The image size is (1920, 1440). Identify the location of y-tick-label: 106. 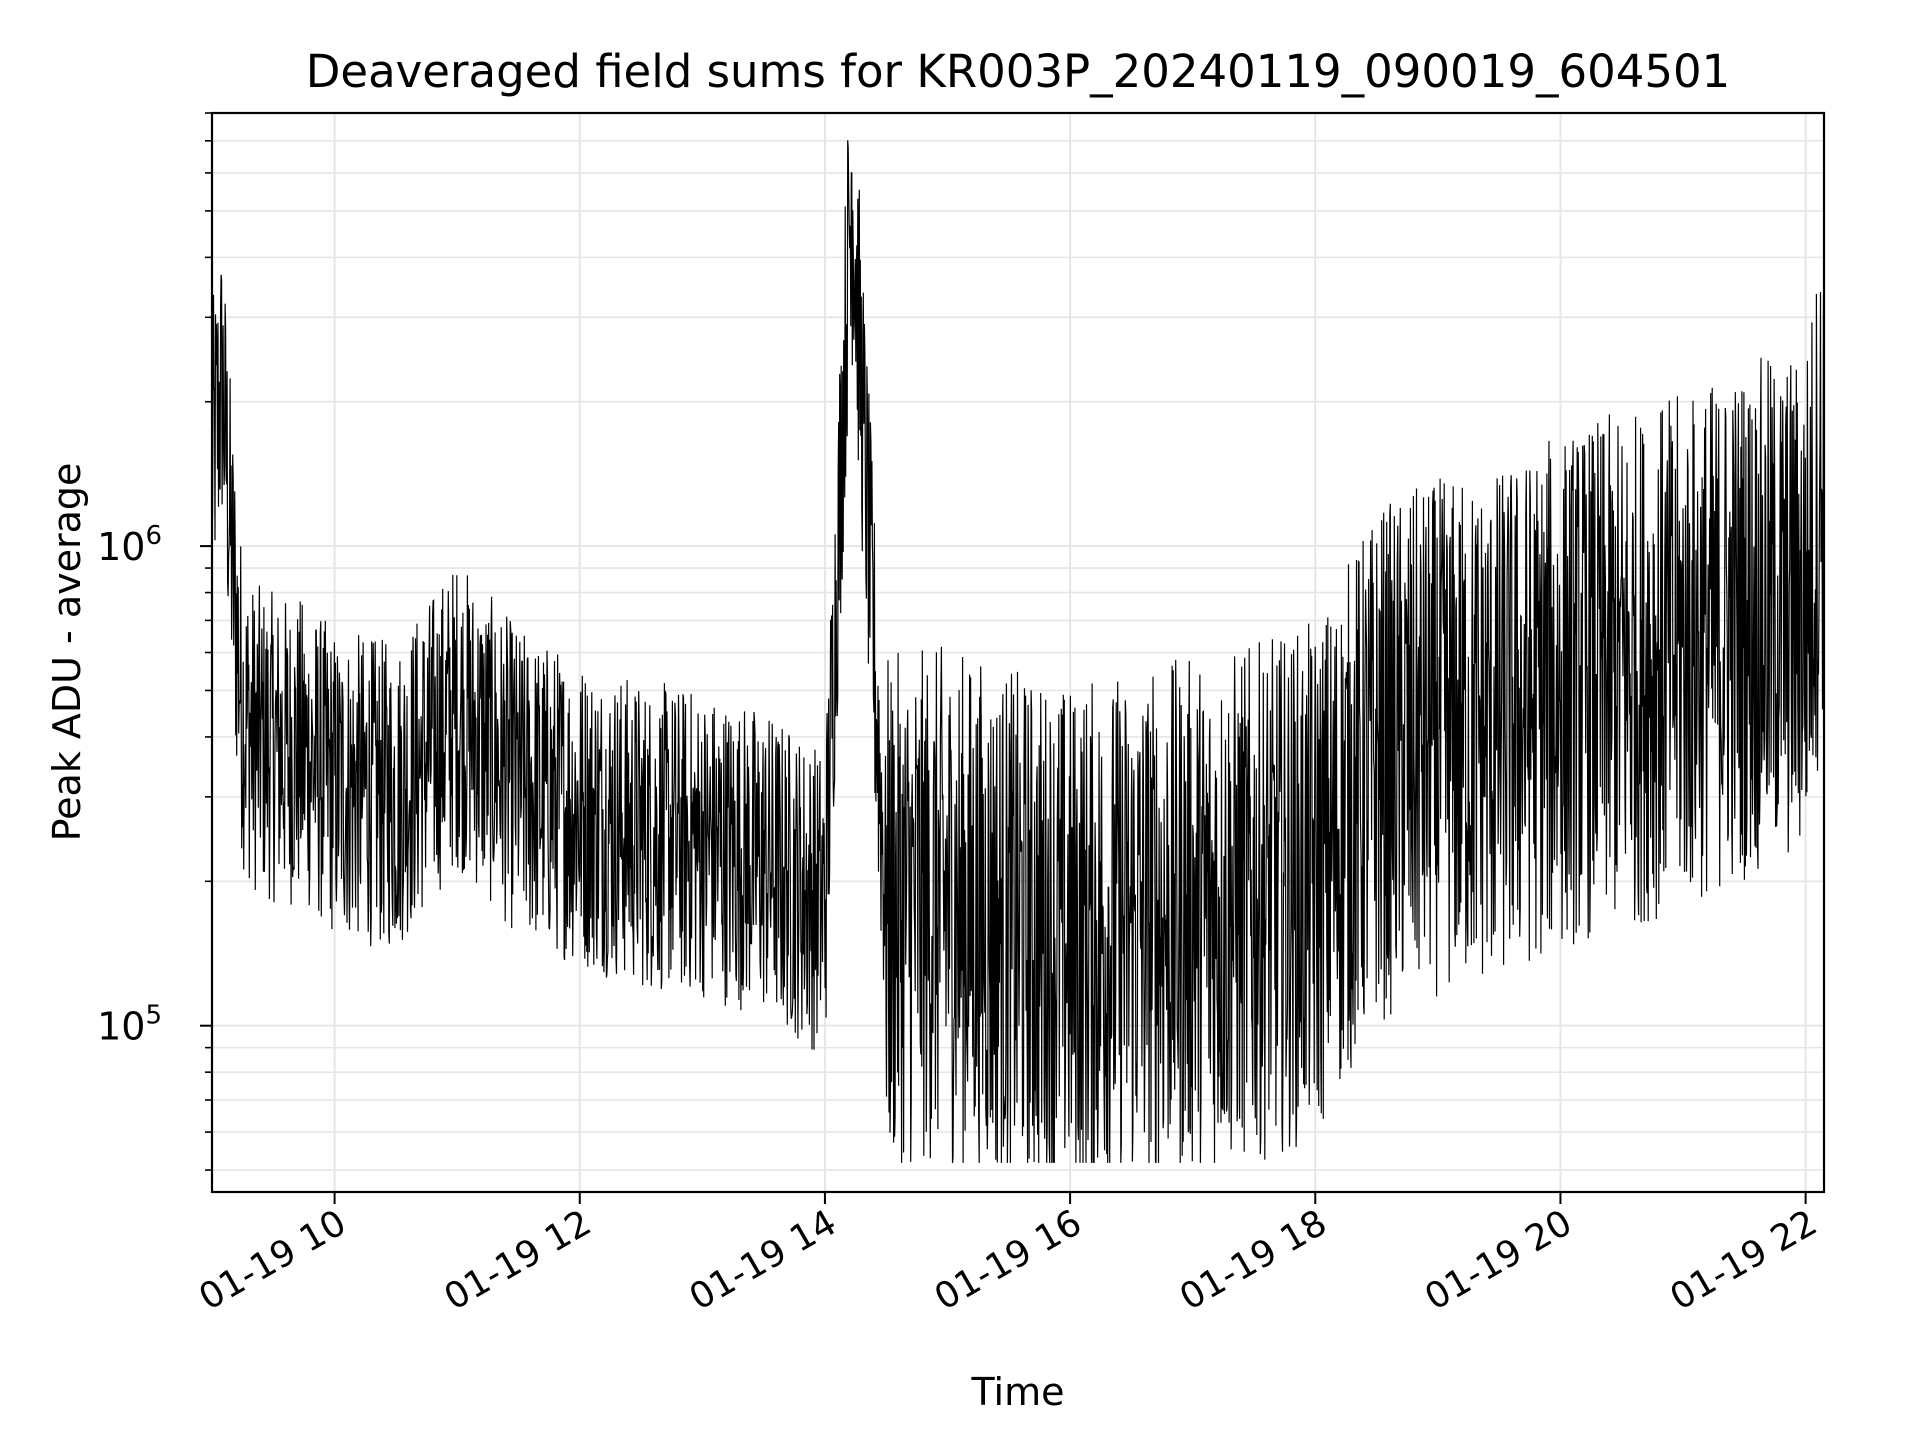
(129, 545).